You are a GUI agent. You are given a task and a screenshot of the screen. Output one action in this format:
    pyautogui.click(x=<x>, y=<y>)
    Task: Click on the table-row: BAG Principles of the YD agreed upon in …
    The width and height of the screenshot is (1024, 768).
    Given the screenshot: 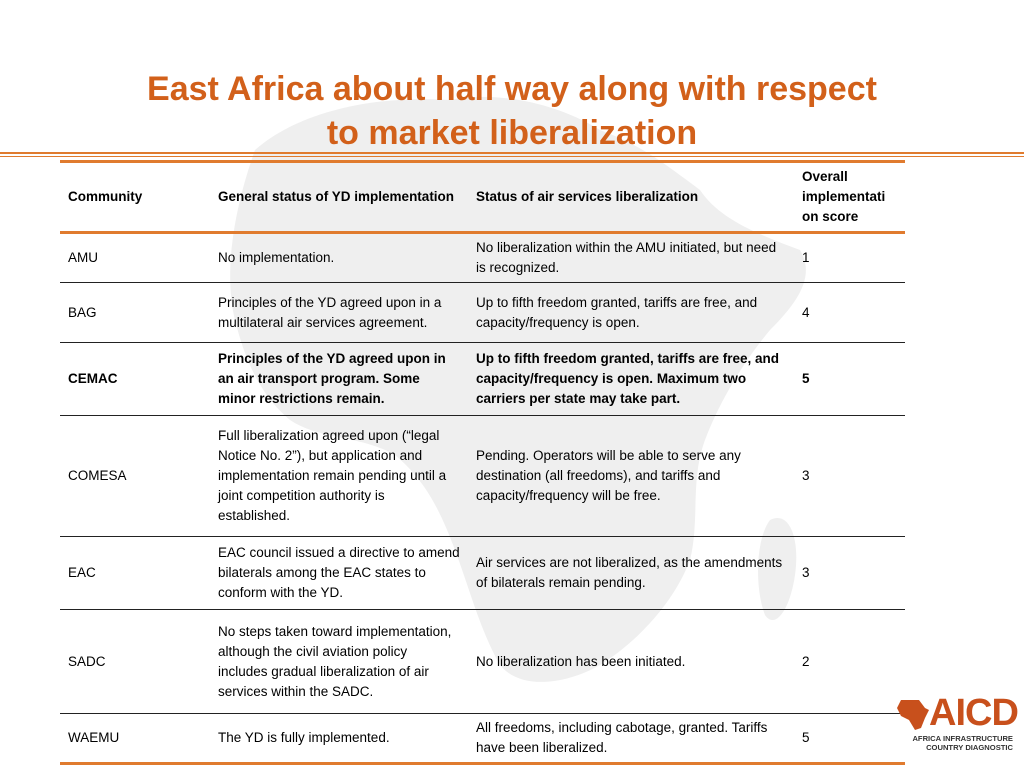 What is the action you would take?
    pyautogui.click(x=482, y=312)
    